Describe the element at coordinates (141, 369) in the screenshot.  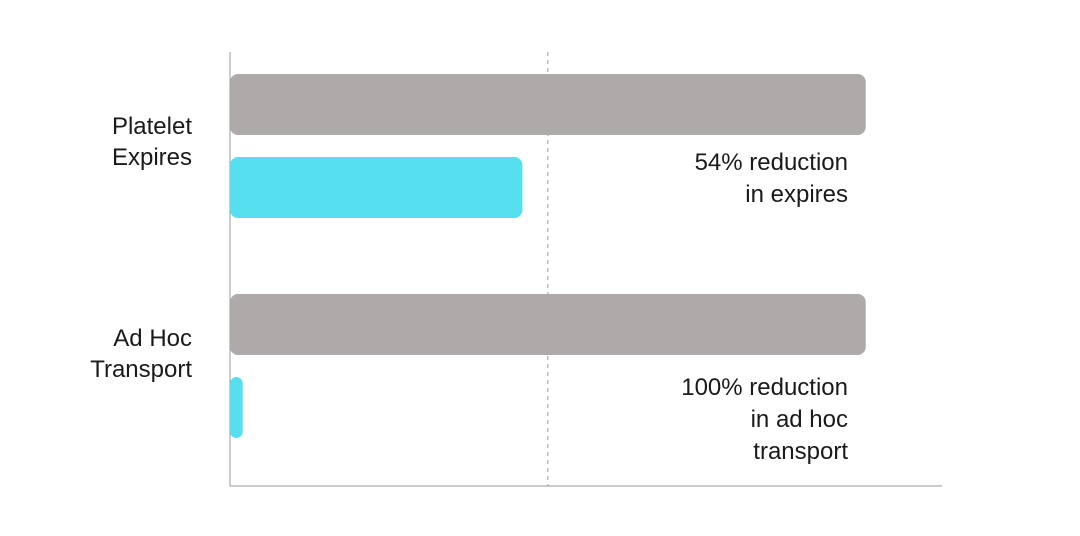
I see `category-label-1-line-1: Transport` at that location.